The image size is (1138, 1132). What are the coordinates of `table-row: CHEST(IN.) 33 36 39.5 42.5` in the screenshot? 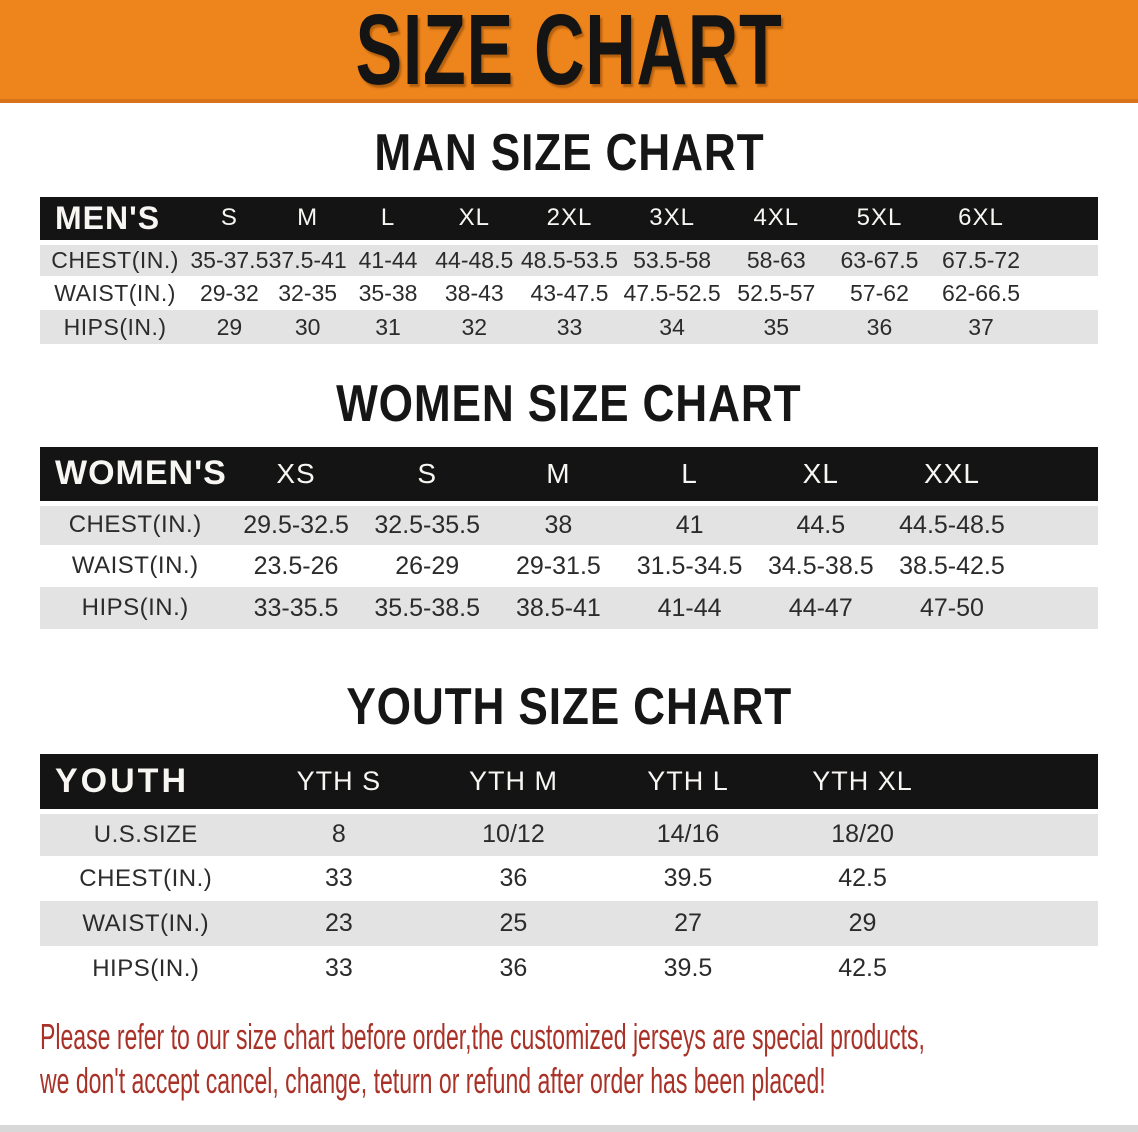 It's located at (569, 878).